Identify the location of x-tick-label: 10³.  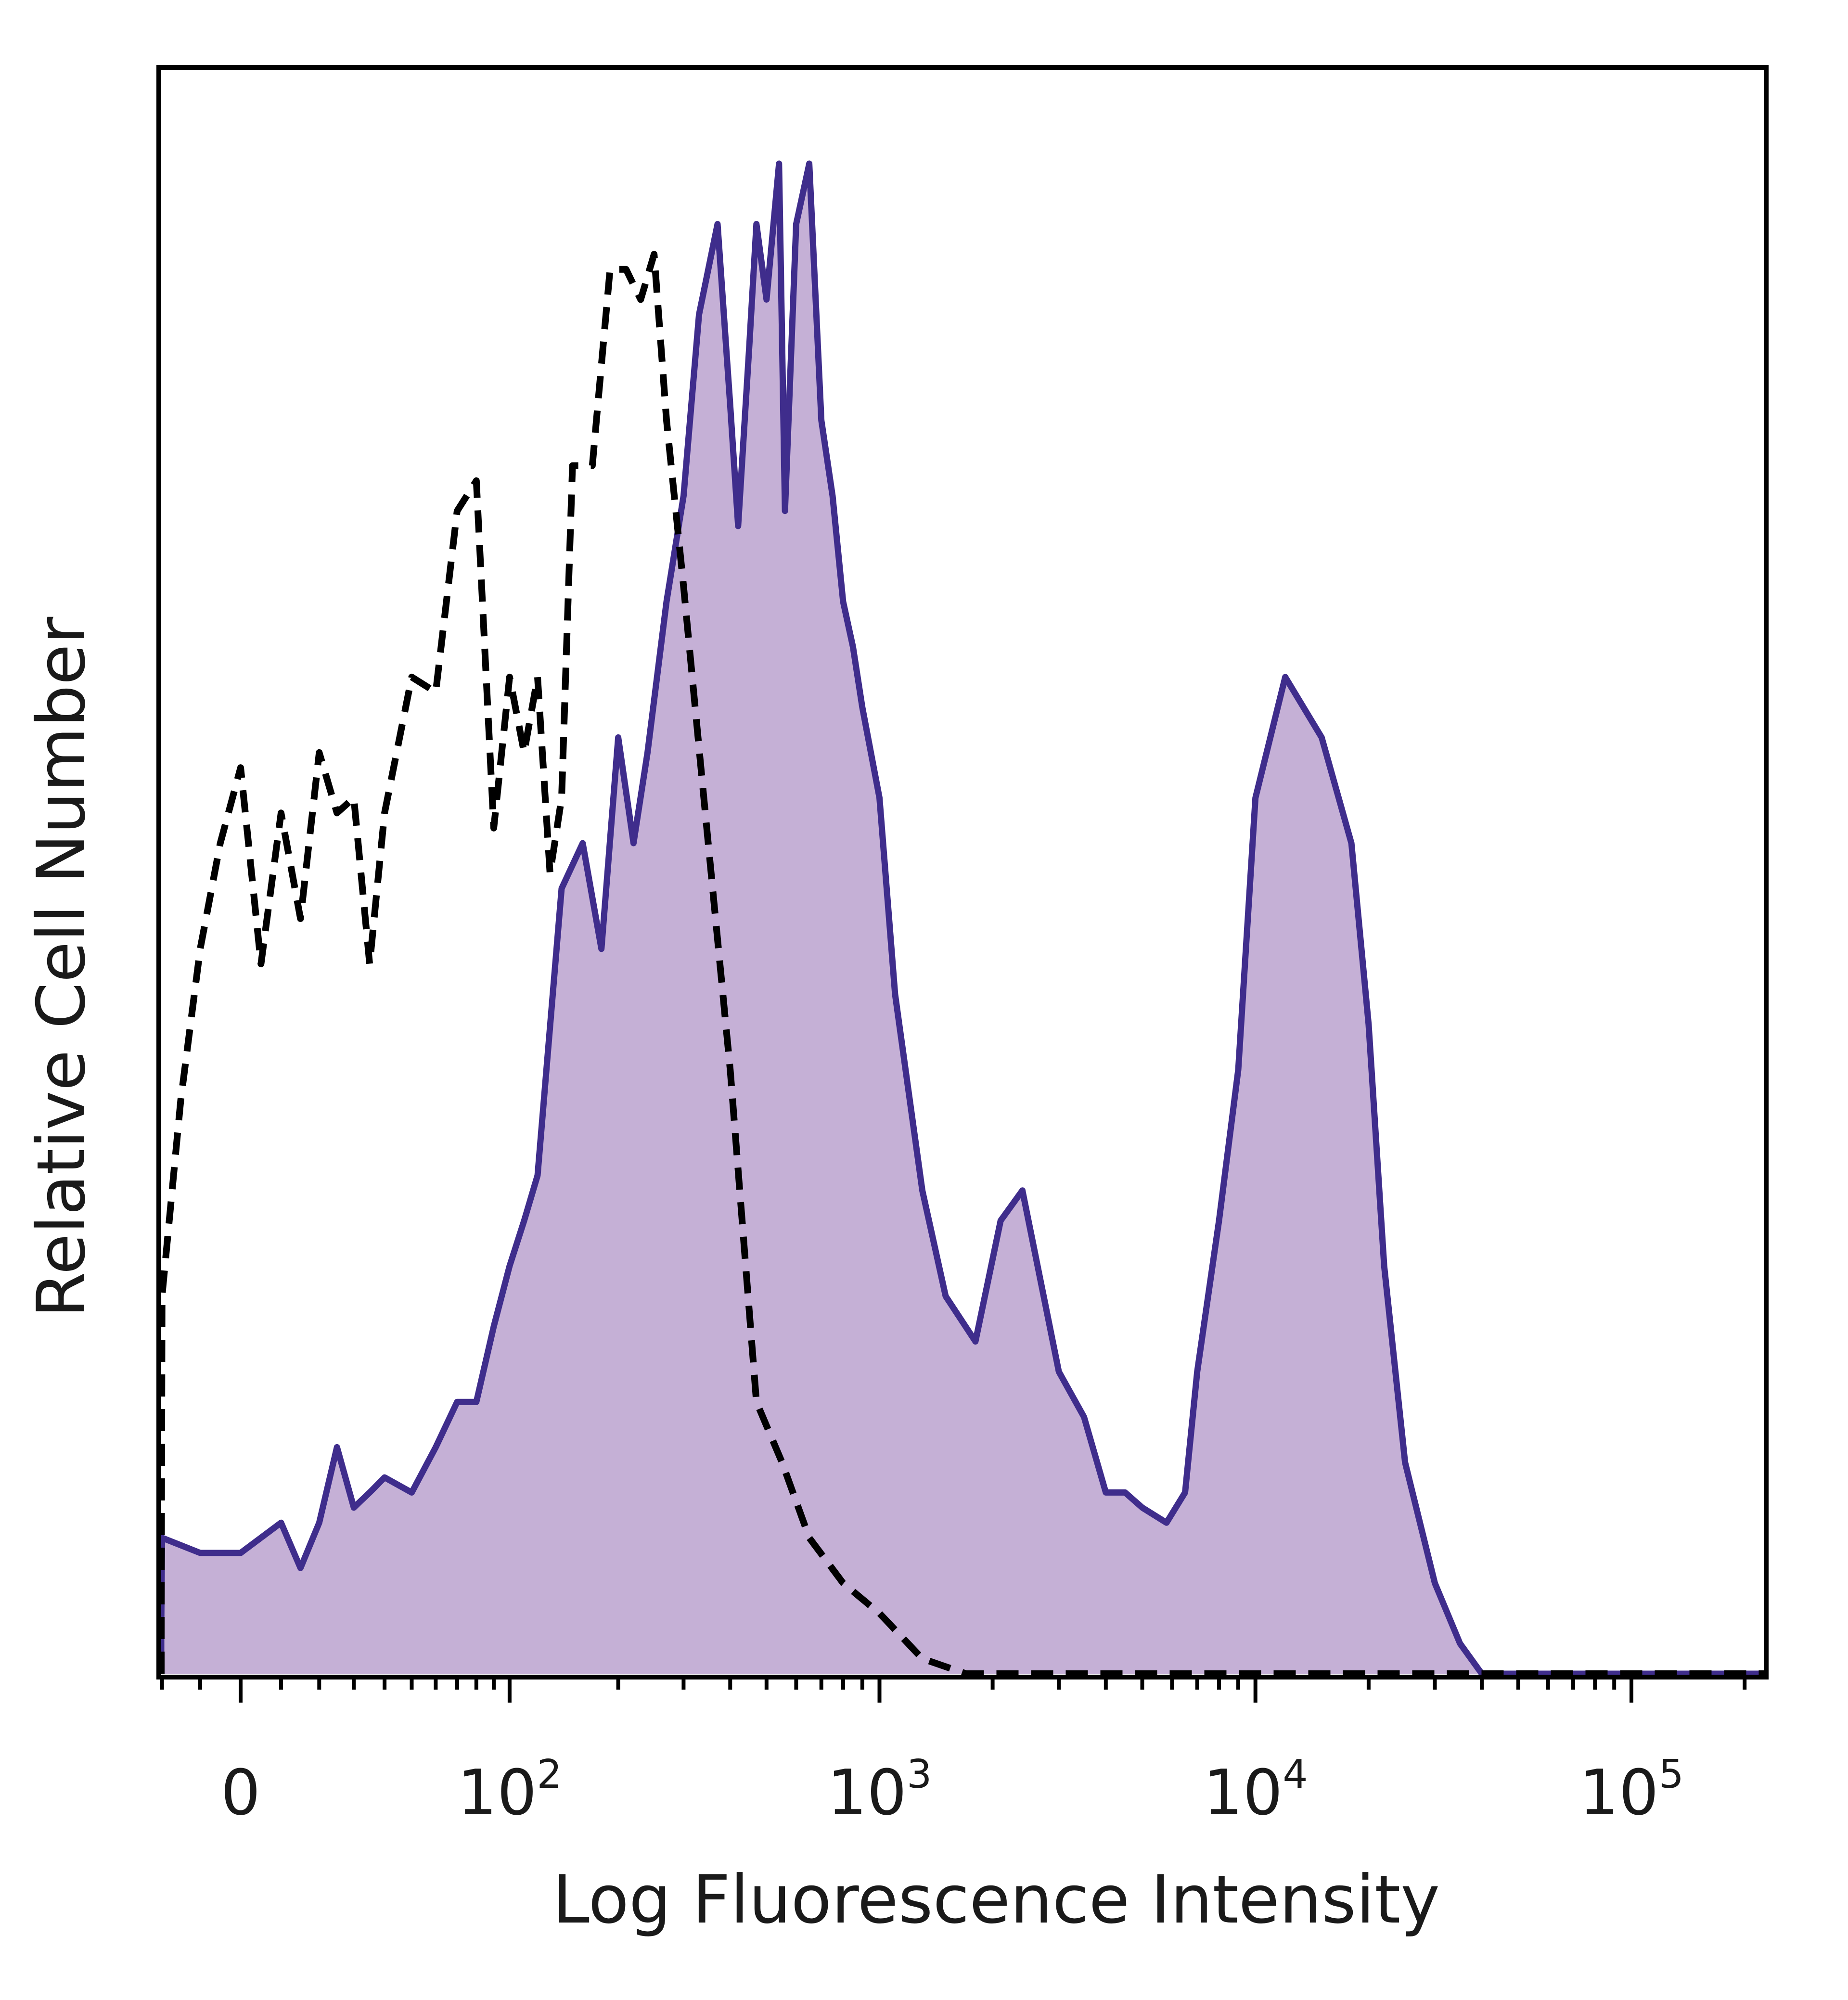
(879, 1790).